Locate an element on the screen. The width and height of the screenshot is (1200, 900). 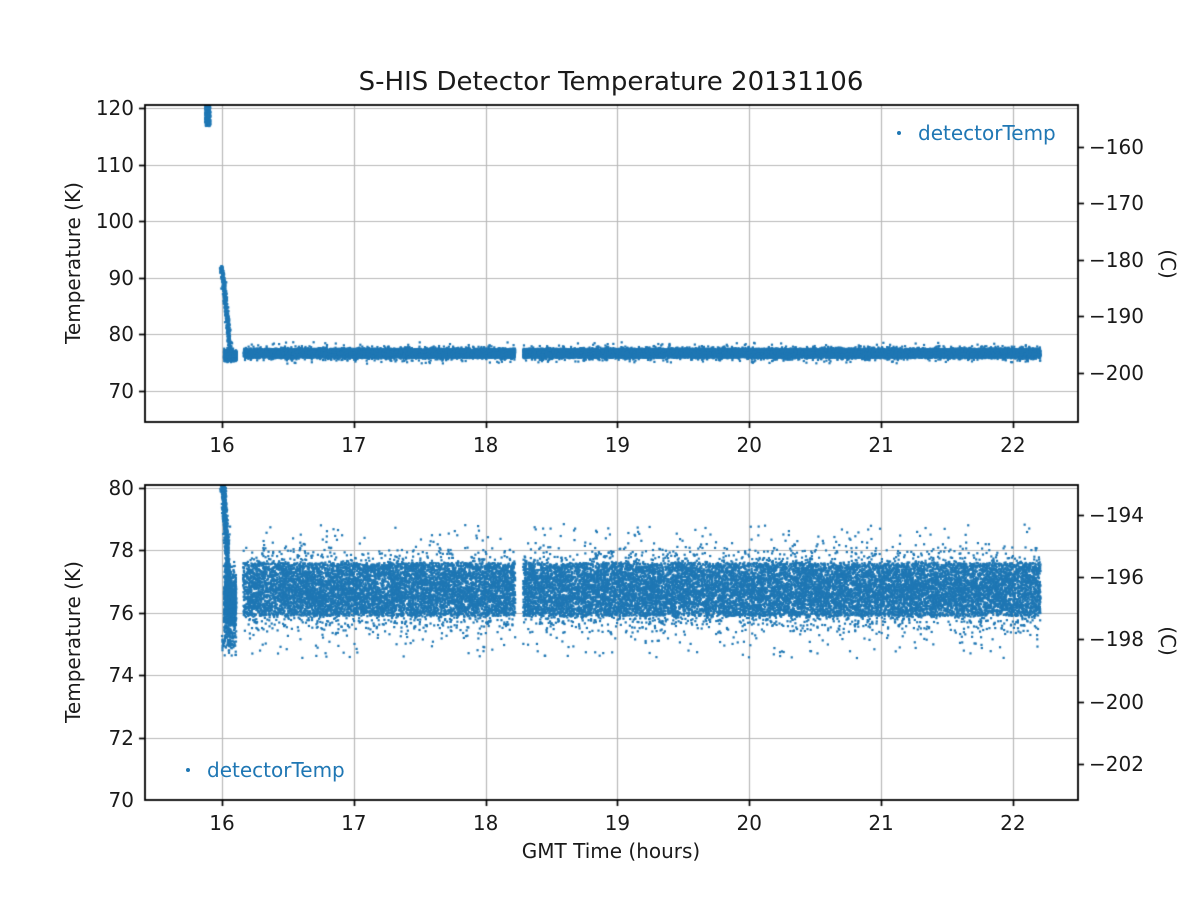
y-tick-label: 78 is located at coordinates (121, 550).